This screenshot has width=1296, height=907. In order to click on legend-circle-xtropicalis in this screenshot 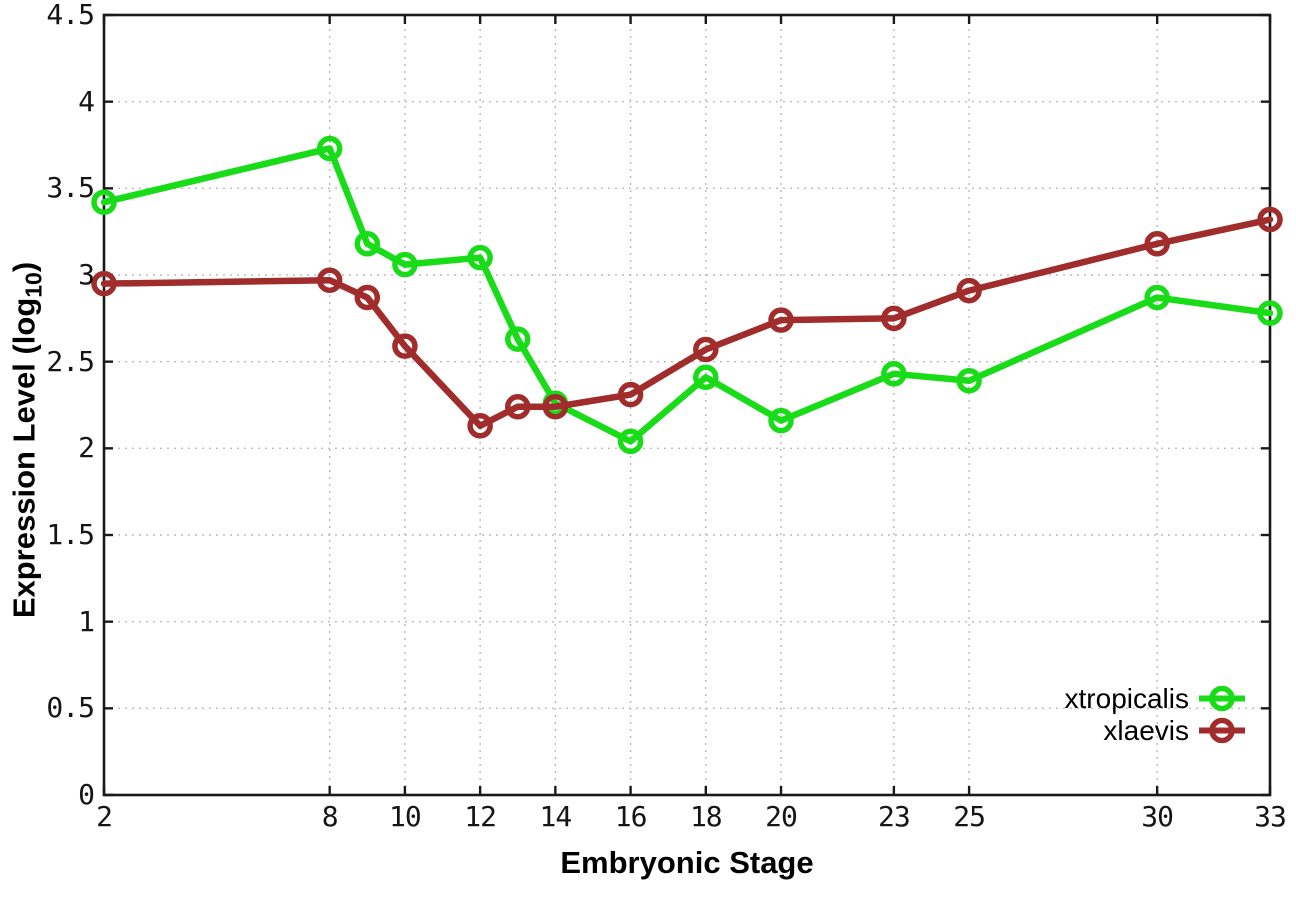, I will do `click(1222, 698)`.